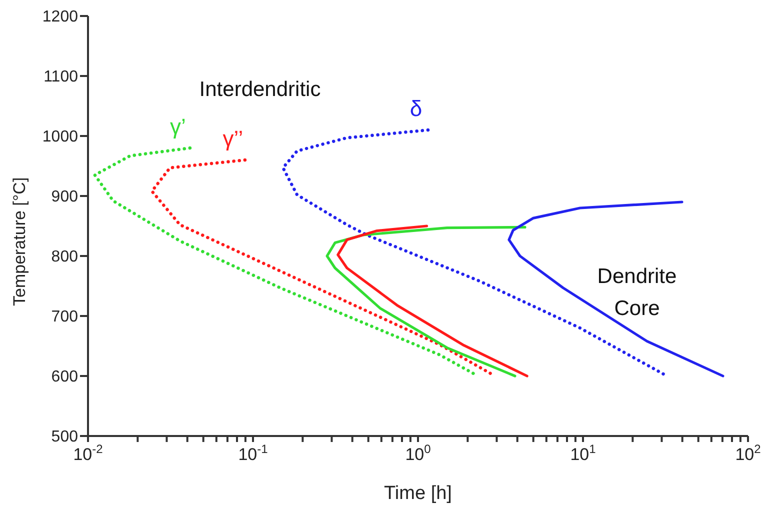 The image size is (762, 505). I want to click on y-axis-title: Temperature [°C], so click(20, 241).